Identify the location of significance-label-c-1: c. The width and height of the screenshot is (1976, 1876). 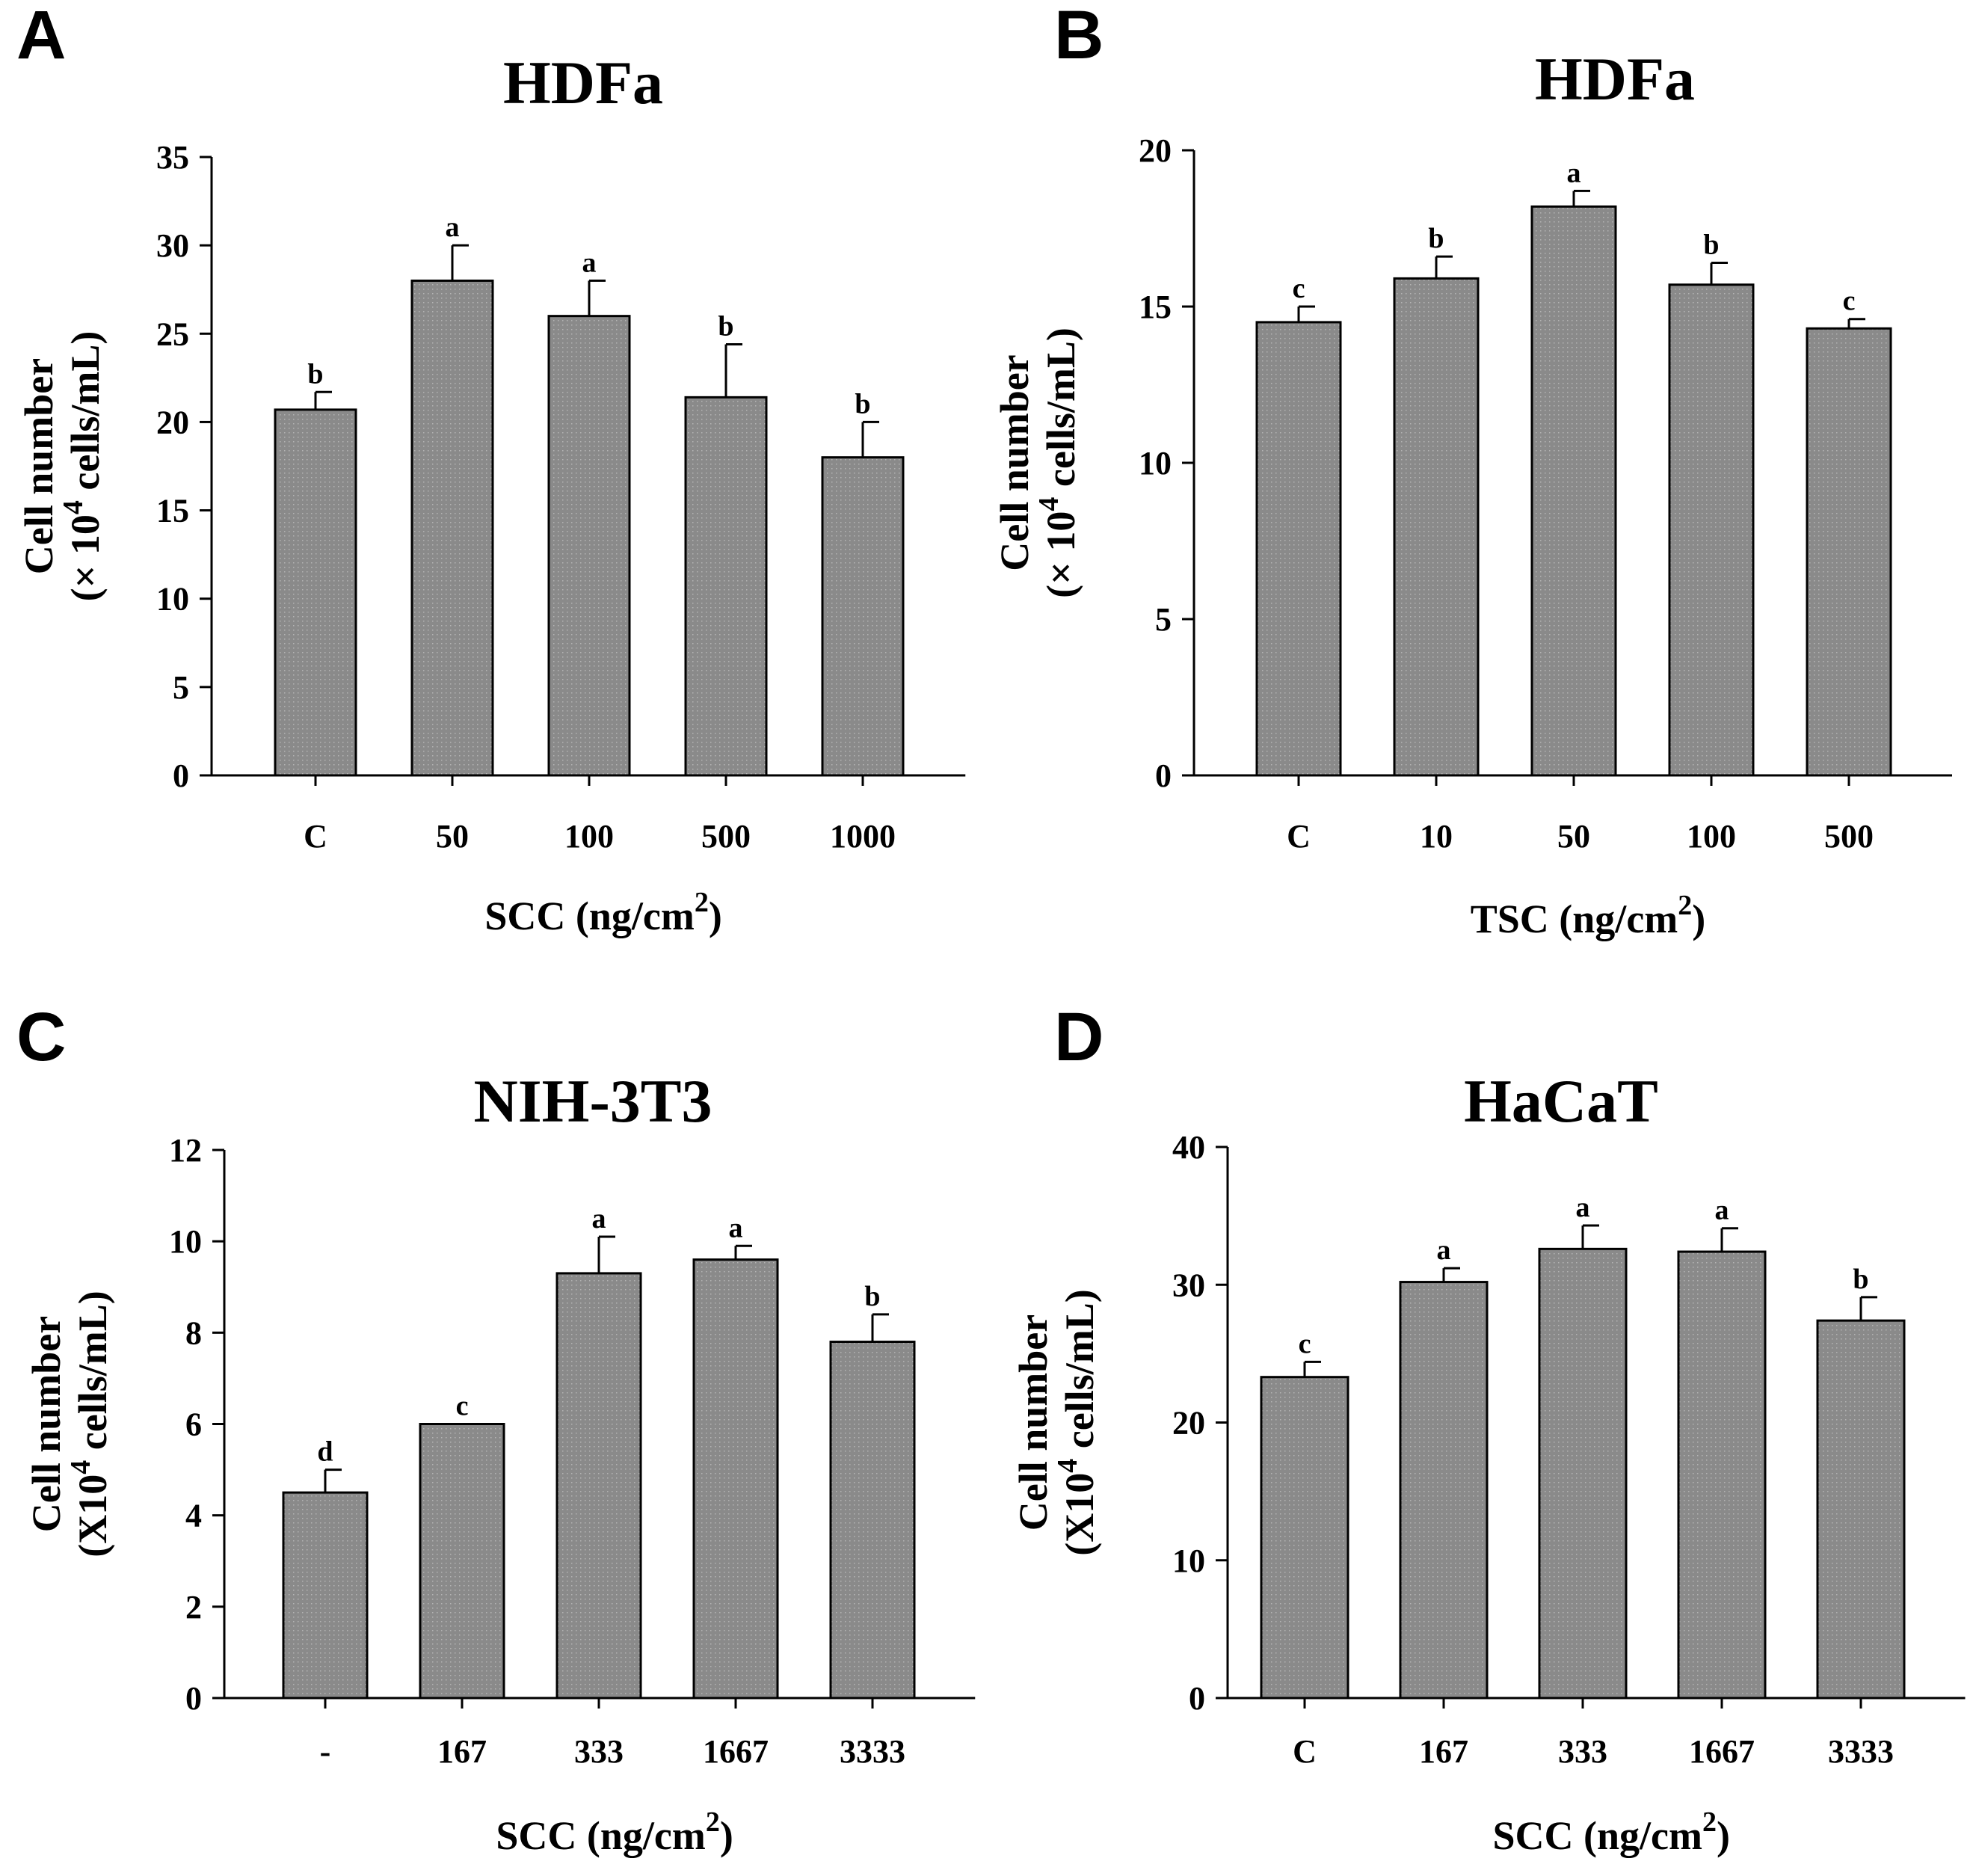
(463, 1406).